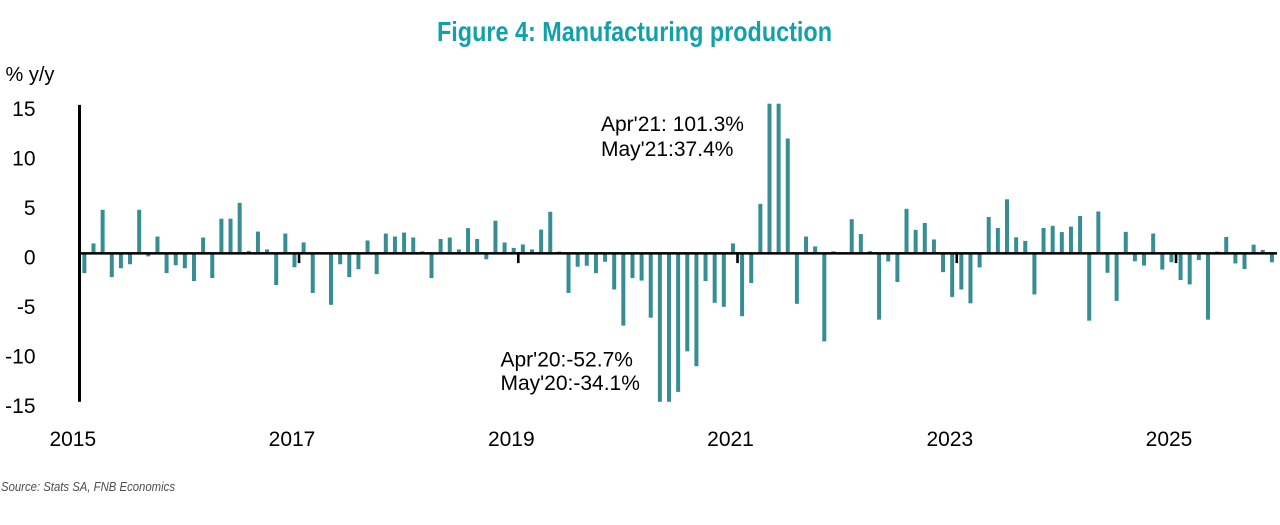 This screenshot has width=1280, height=525. I want to click on svg-text: 15, so click(23, 109).